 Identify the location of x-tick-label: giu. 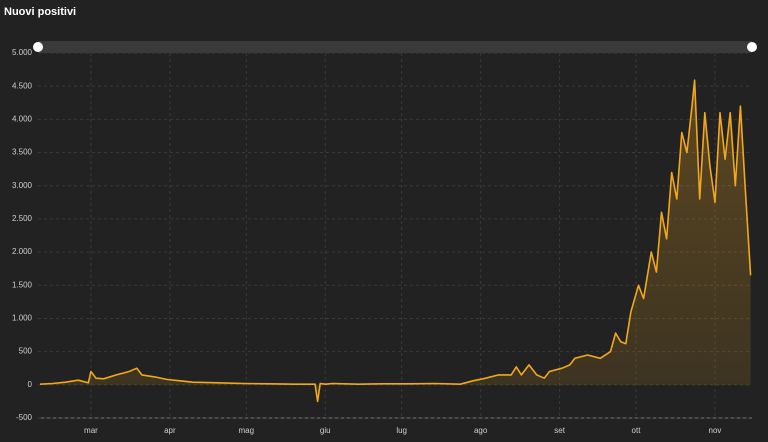
(325, 430).